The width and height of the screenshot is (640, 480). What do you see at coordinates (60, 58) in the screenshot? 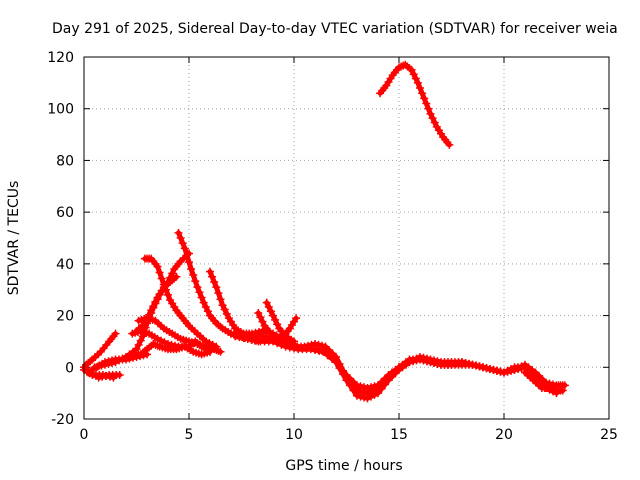
I see `y-tick-label: 120` at bounding box center [60, 58].